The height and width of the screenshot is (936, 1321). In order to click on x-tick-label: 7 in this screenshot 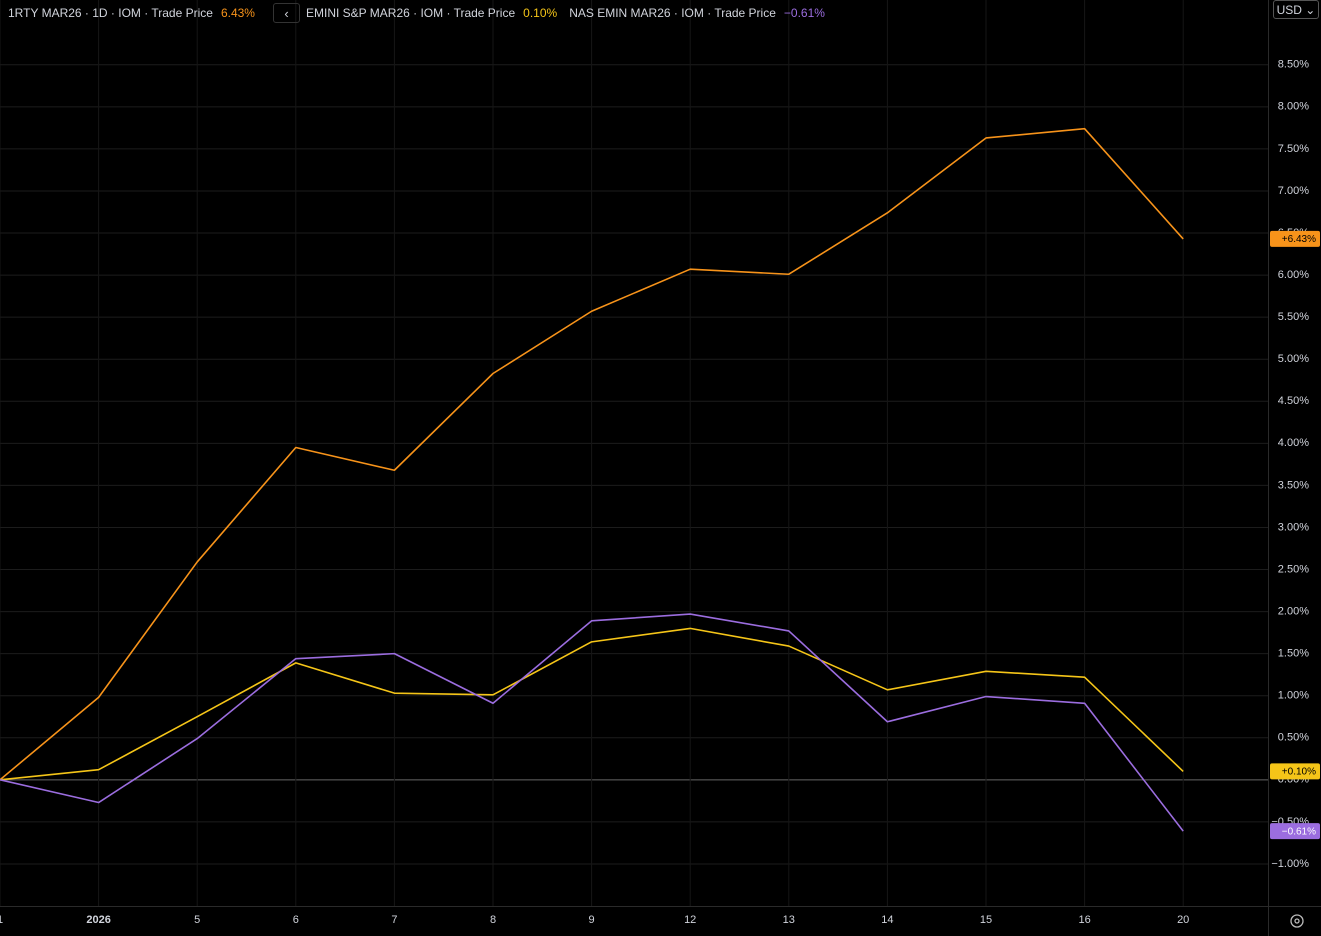, I will do `click(394, 920)`.